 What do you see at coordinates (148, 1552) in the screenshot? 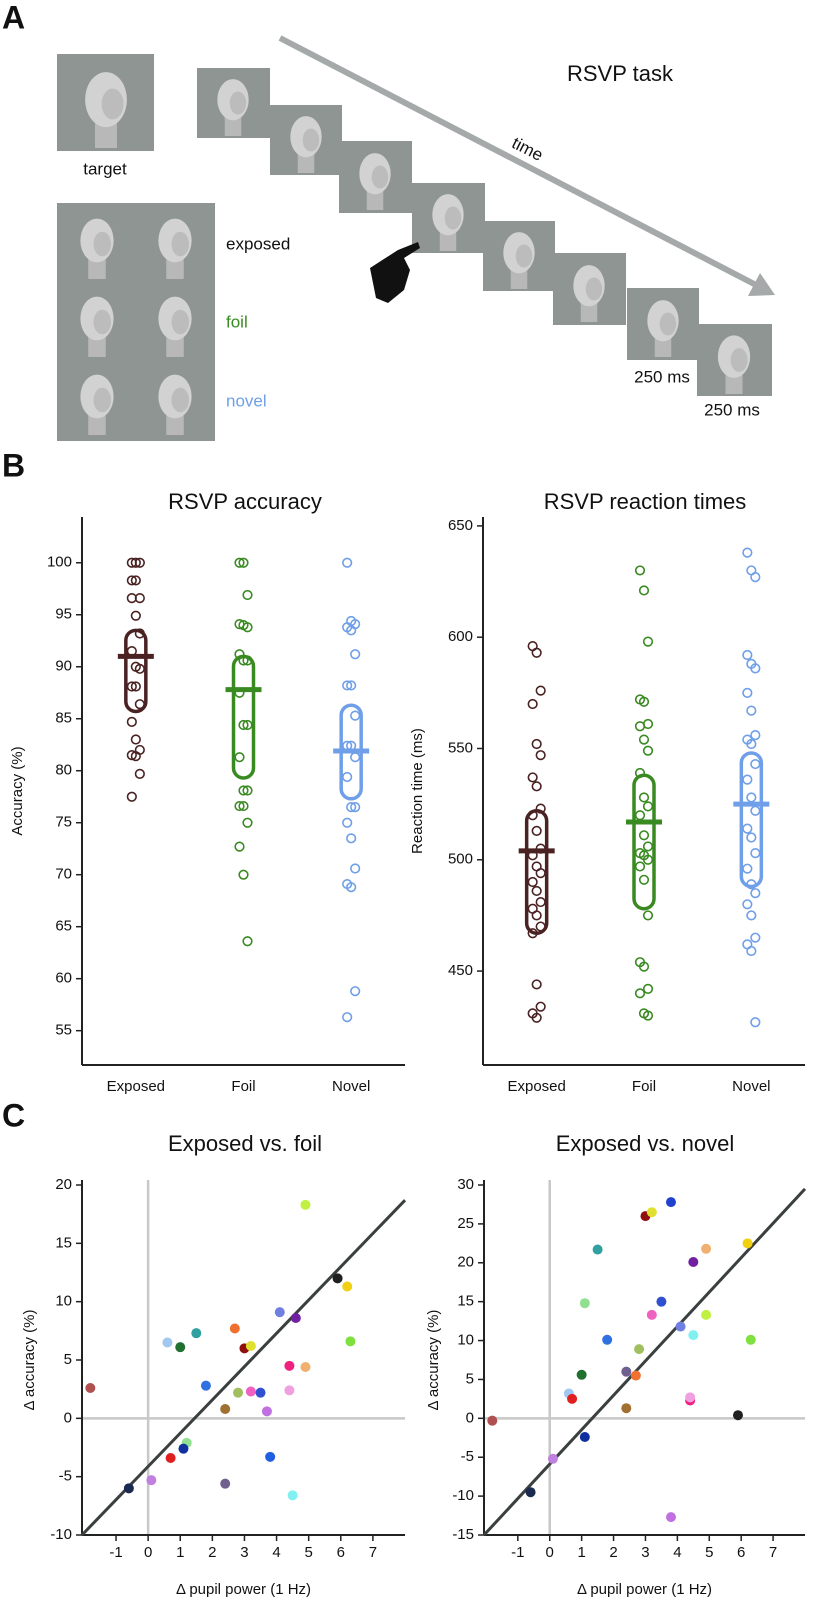
I see `x-tick-label: 0` at bounding box center [148, 1552].